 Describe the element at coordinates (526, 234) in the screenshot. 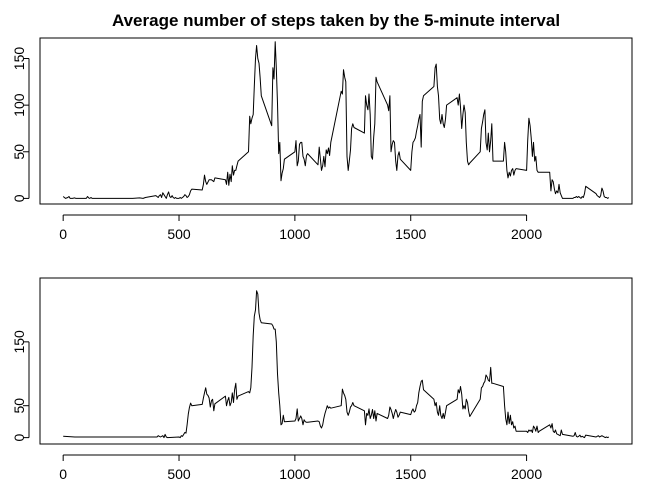

I see `top-x-tick-label: 2000` at that location.